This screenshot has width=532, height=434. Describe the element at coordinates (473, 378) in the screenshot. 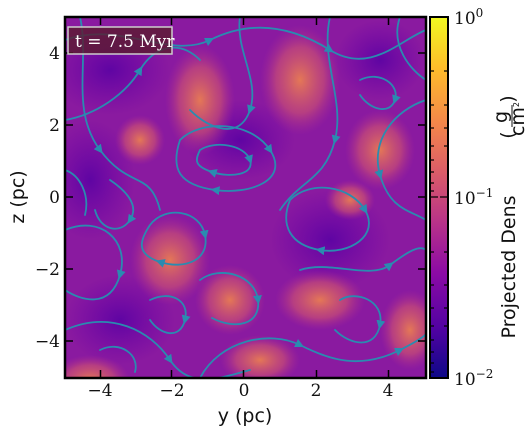

I see `colorbar-tick-bottom: 10−2` at that location.